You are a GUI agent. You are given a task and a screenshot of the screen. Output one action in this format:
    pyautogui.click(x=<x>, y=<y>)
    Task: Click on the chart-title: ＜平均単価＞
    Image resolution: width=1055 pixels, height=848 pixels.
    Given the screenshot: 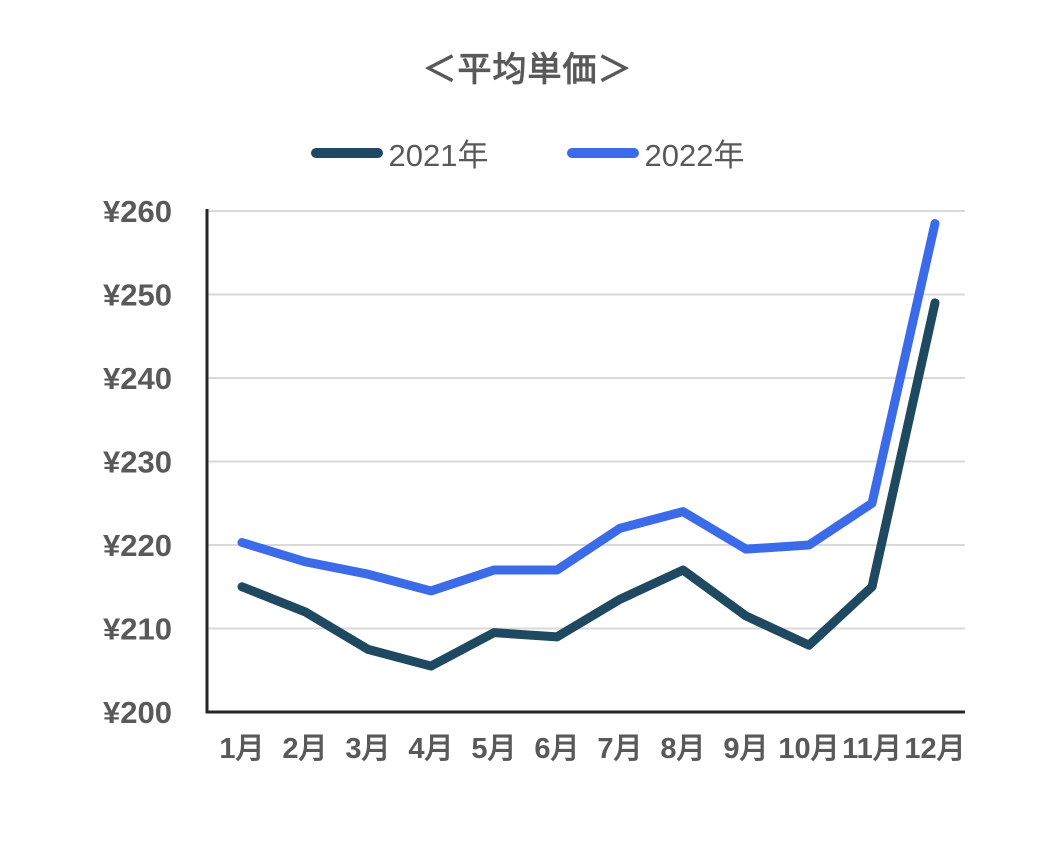 What is the action you would take?
    pyautogui.click(x=527, y=70)
    